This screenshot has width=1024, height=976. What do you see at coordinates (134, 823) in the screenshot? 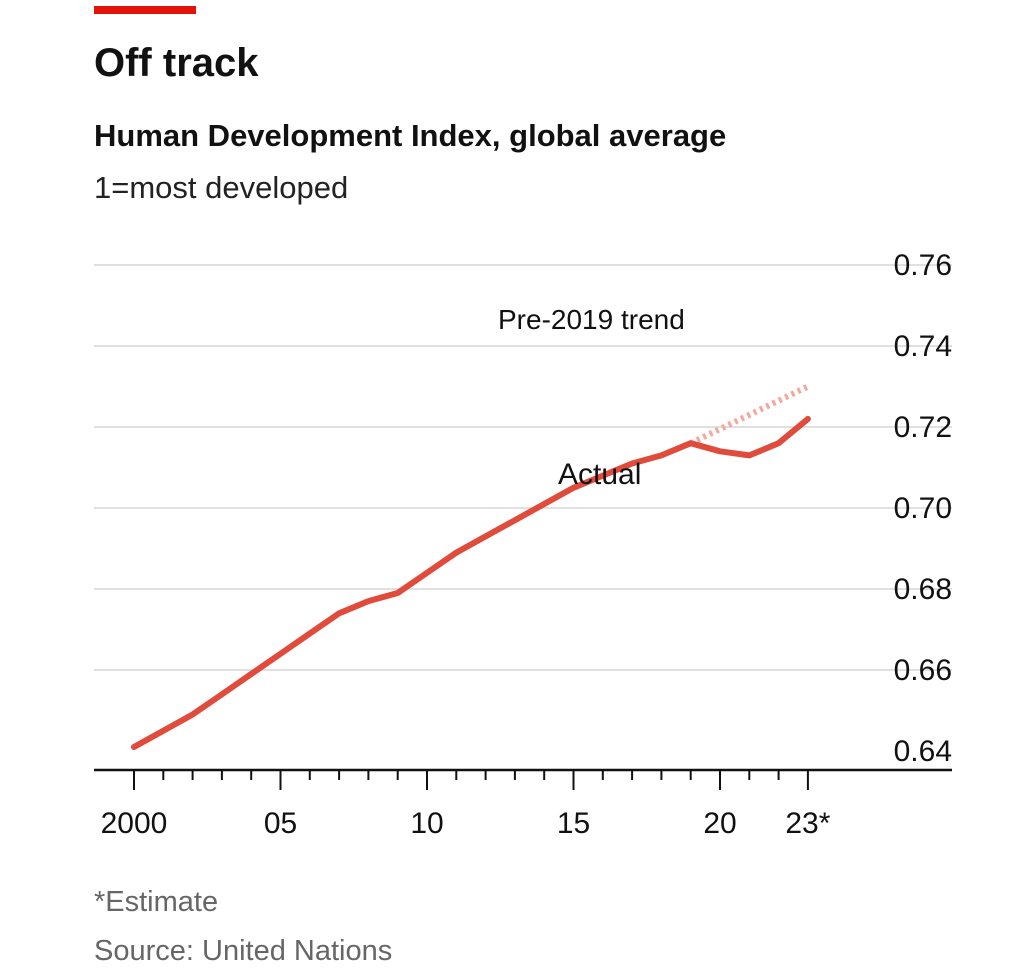
I see `x-tick-label: 2000` at bounding box center [134, 823].